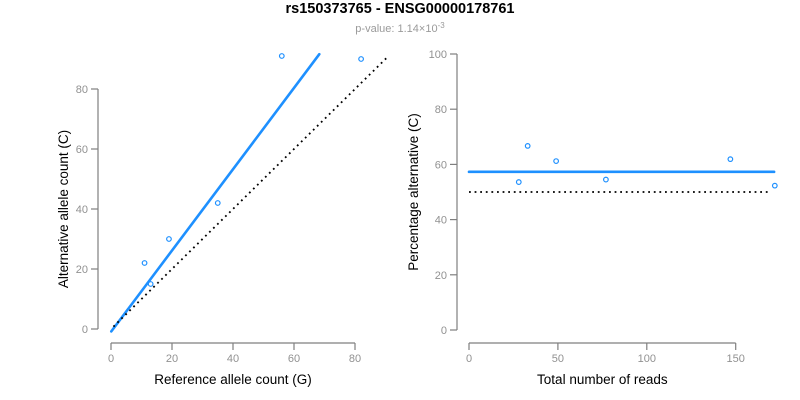 The height and width of the screenshot is (400, 800). Describe the element at coordinates (233, 379) in the screenshot. I see `x-axis-title: Reference allele count (G)` at that location.